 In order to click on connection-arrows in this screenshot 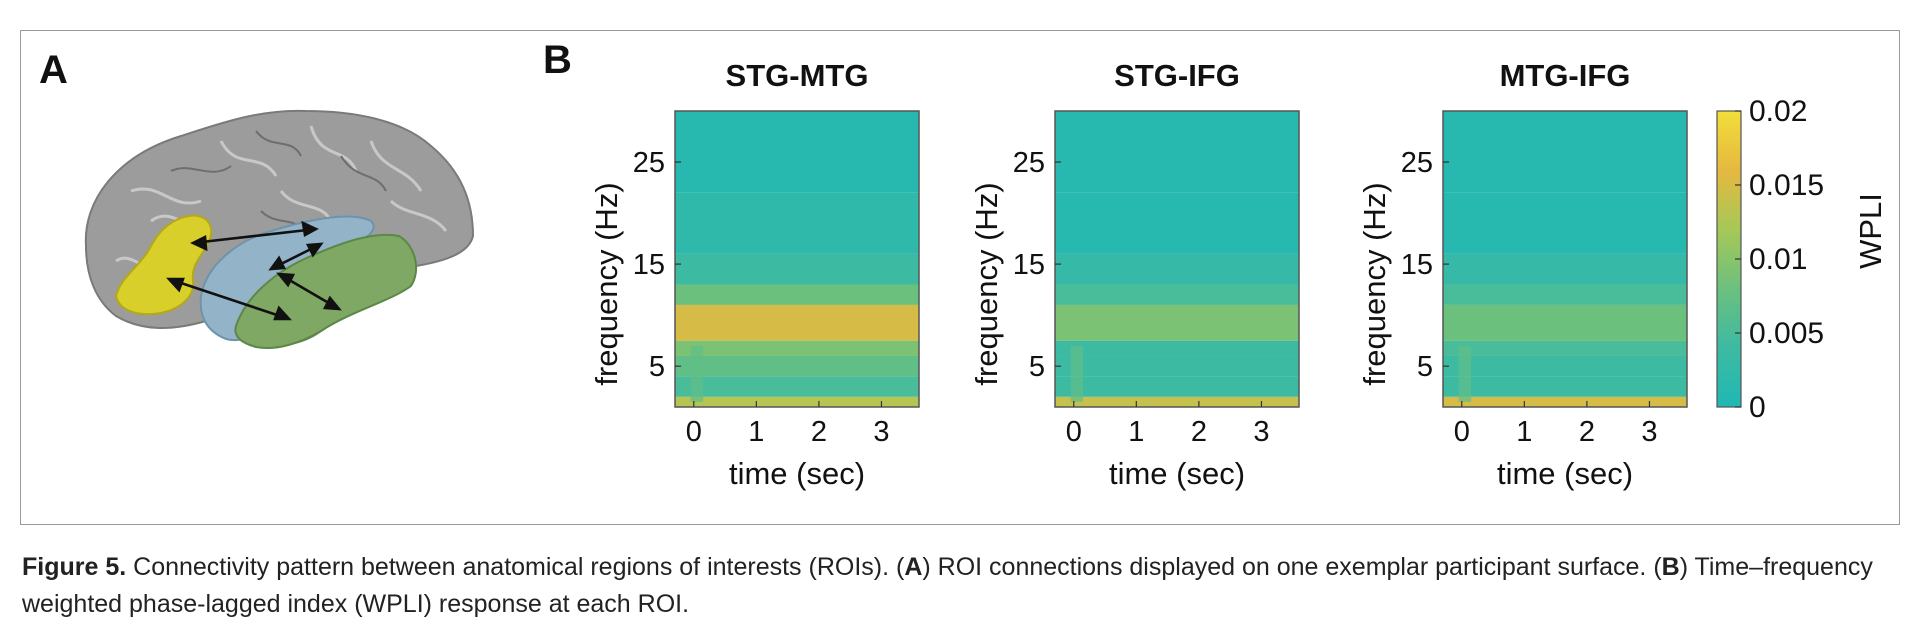, I will do `click(254, 270)`.